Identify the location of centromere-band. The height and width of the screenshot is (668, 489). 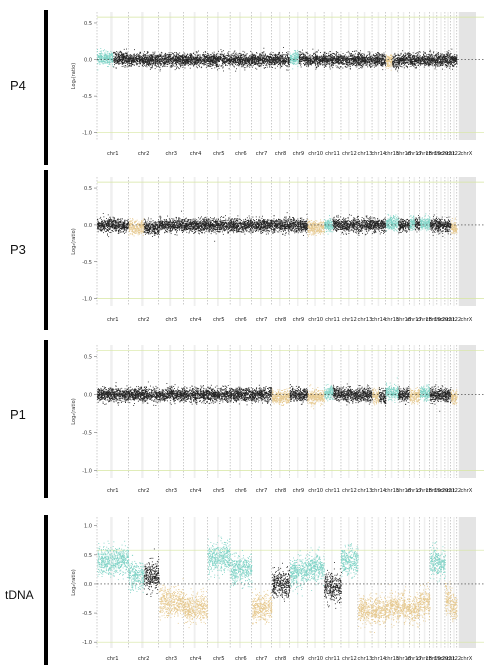
(349, 76).